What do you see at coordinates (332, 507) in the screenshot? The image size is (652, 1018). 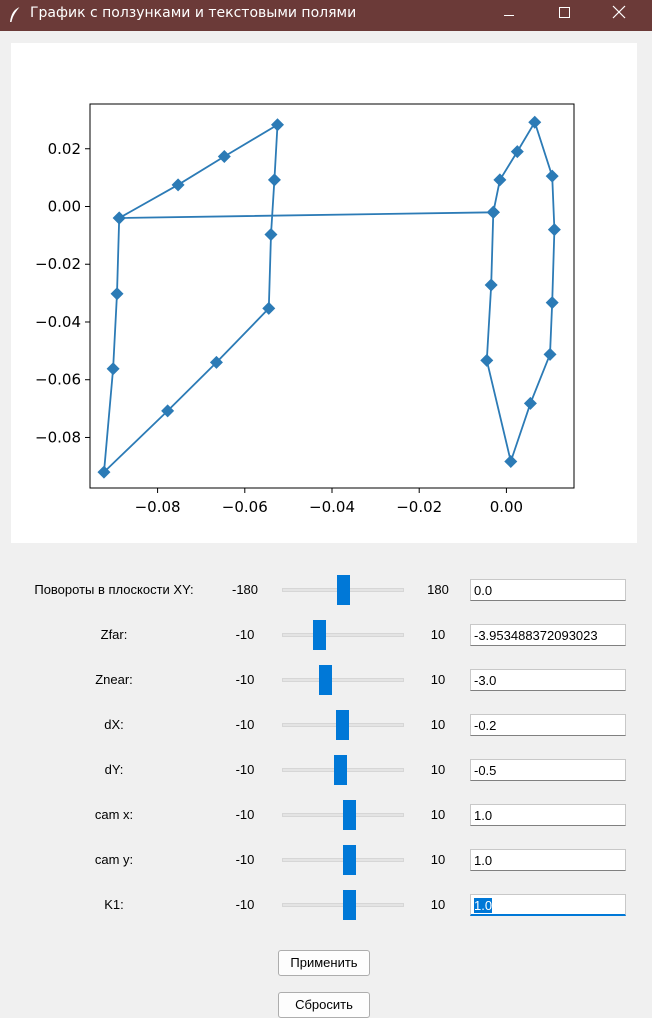 I see `x-tick-label: −0.04` at bounding box center [332, 507].